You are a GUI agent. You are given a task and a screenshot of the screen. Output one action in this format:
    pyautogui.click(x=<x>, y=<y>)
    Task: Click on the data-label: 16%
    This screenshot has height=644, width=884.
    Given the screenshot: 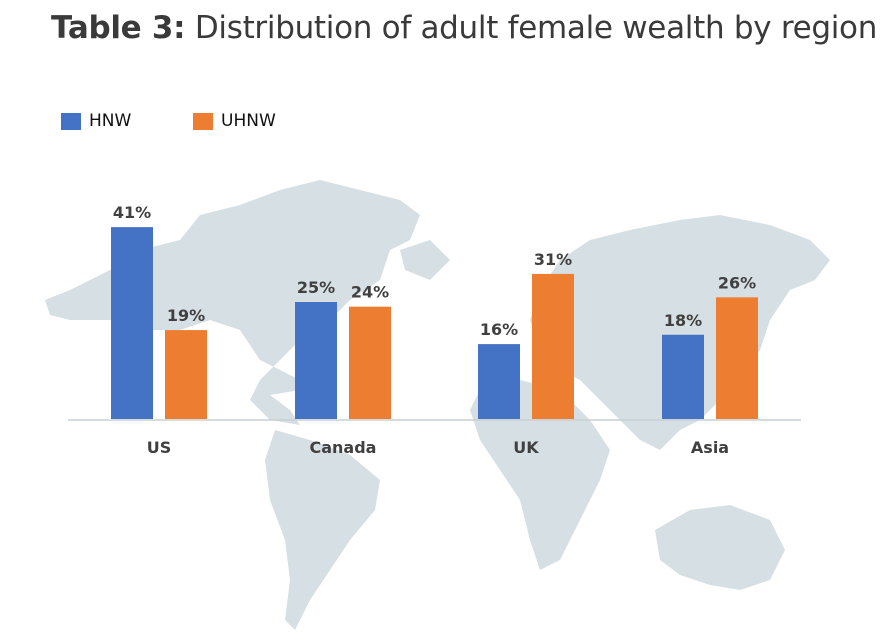 What is the action you would take?
    pyautogui.click(x=499, y=329)
    